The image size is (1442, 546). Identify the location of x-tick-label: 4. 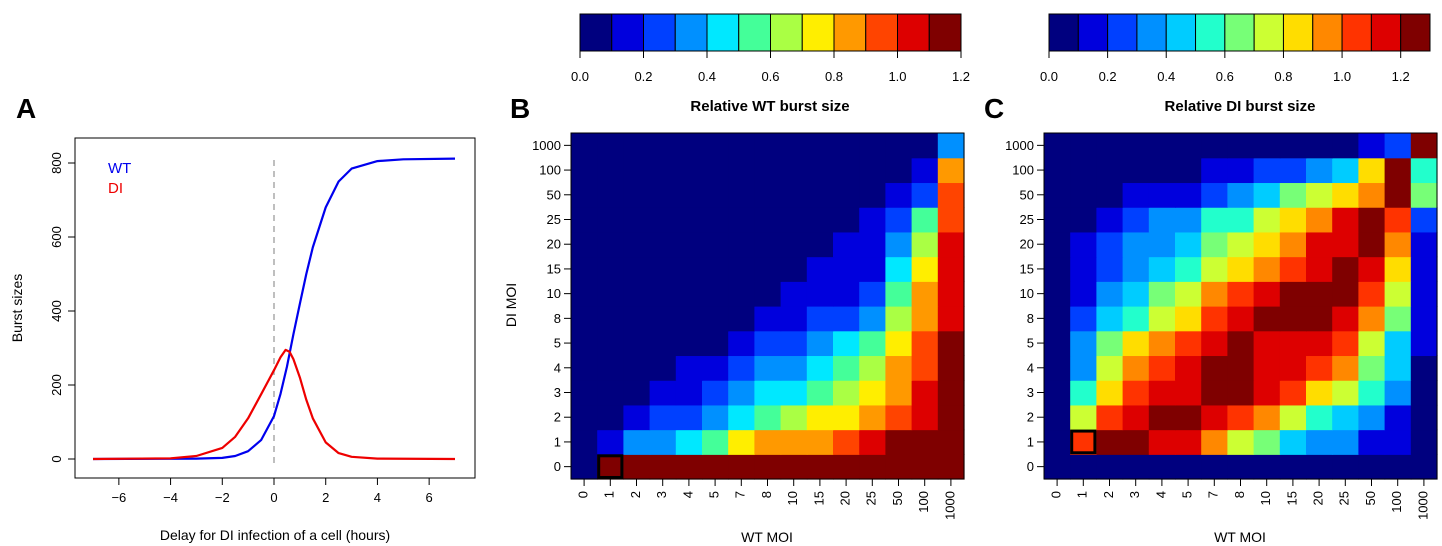
(1160, 494).